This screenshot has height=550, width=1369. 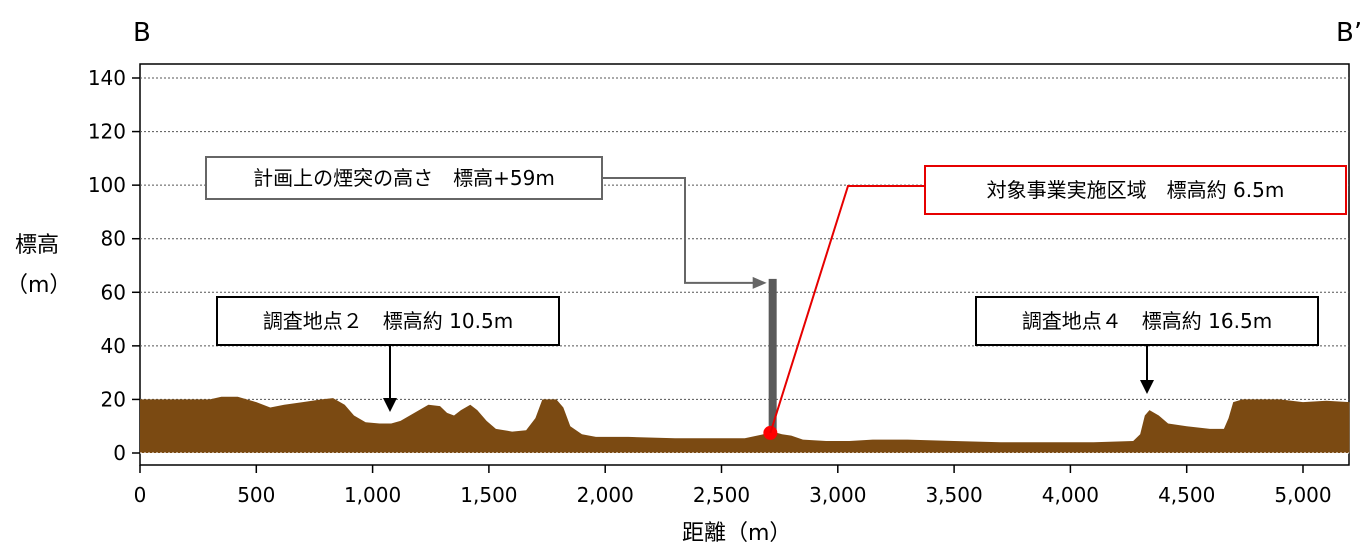 What do you see at coordinates (113, 346) in the screenshot?
I see `y-tick-label: 40` at bounding box center [113, 346].